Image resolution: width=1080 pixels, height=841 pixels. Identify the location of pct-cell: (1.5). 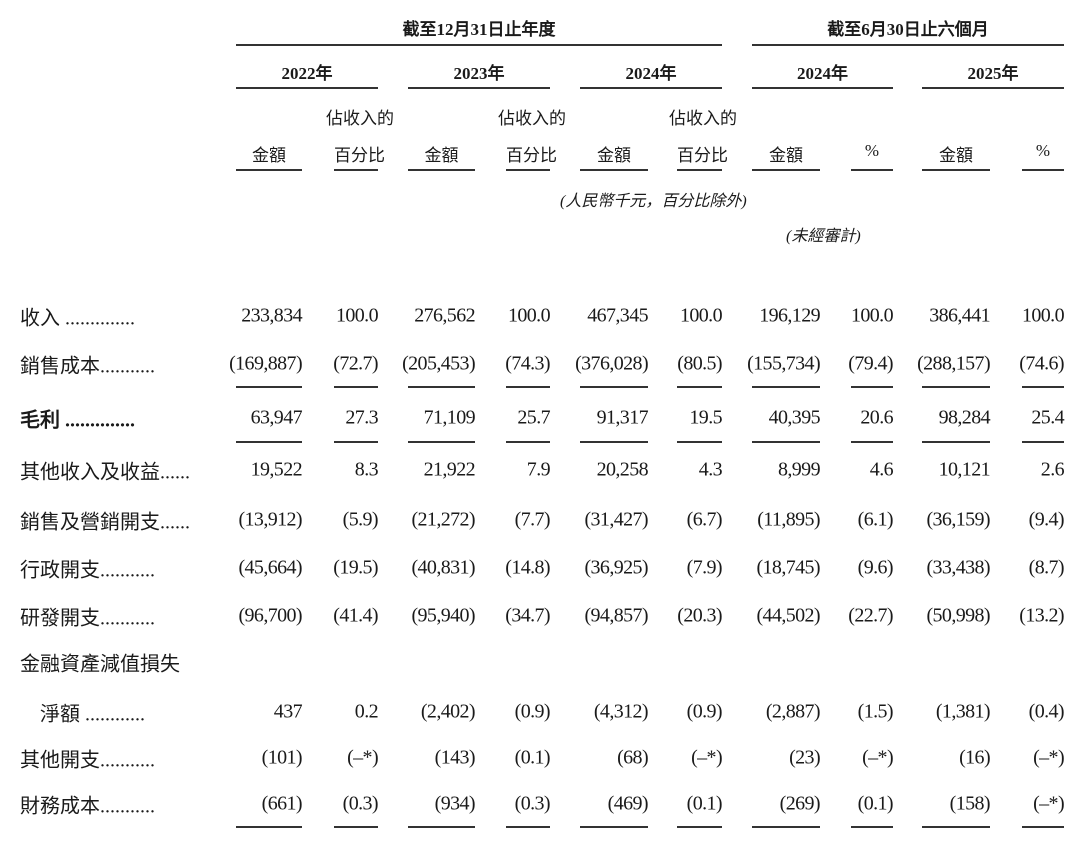
(875, 711).